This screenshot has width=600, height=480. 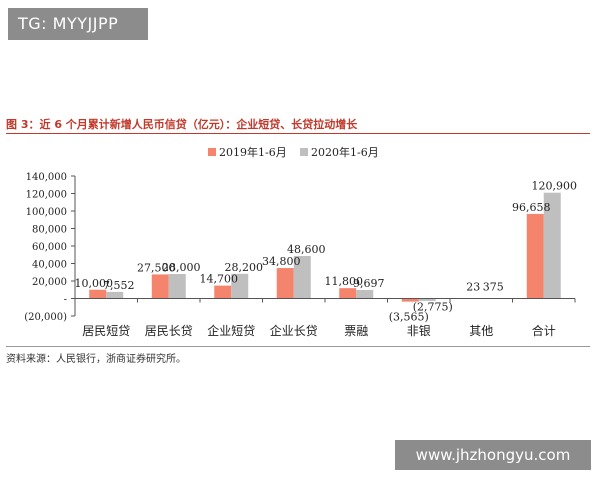 What do you see at coordinates (78, 24) in the screenshot?
I see `watermark-top: TG: MYYJJPP` at bounding box center [78, 24].